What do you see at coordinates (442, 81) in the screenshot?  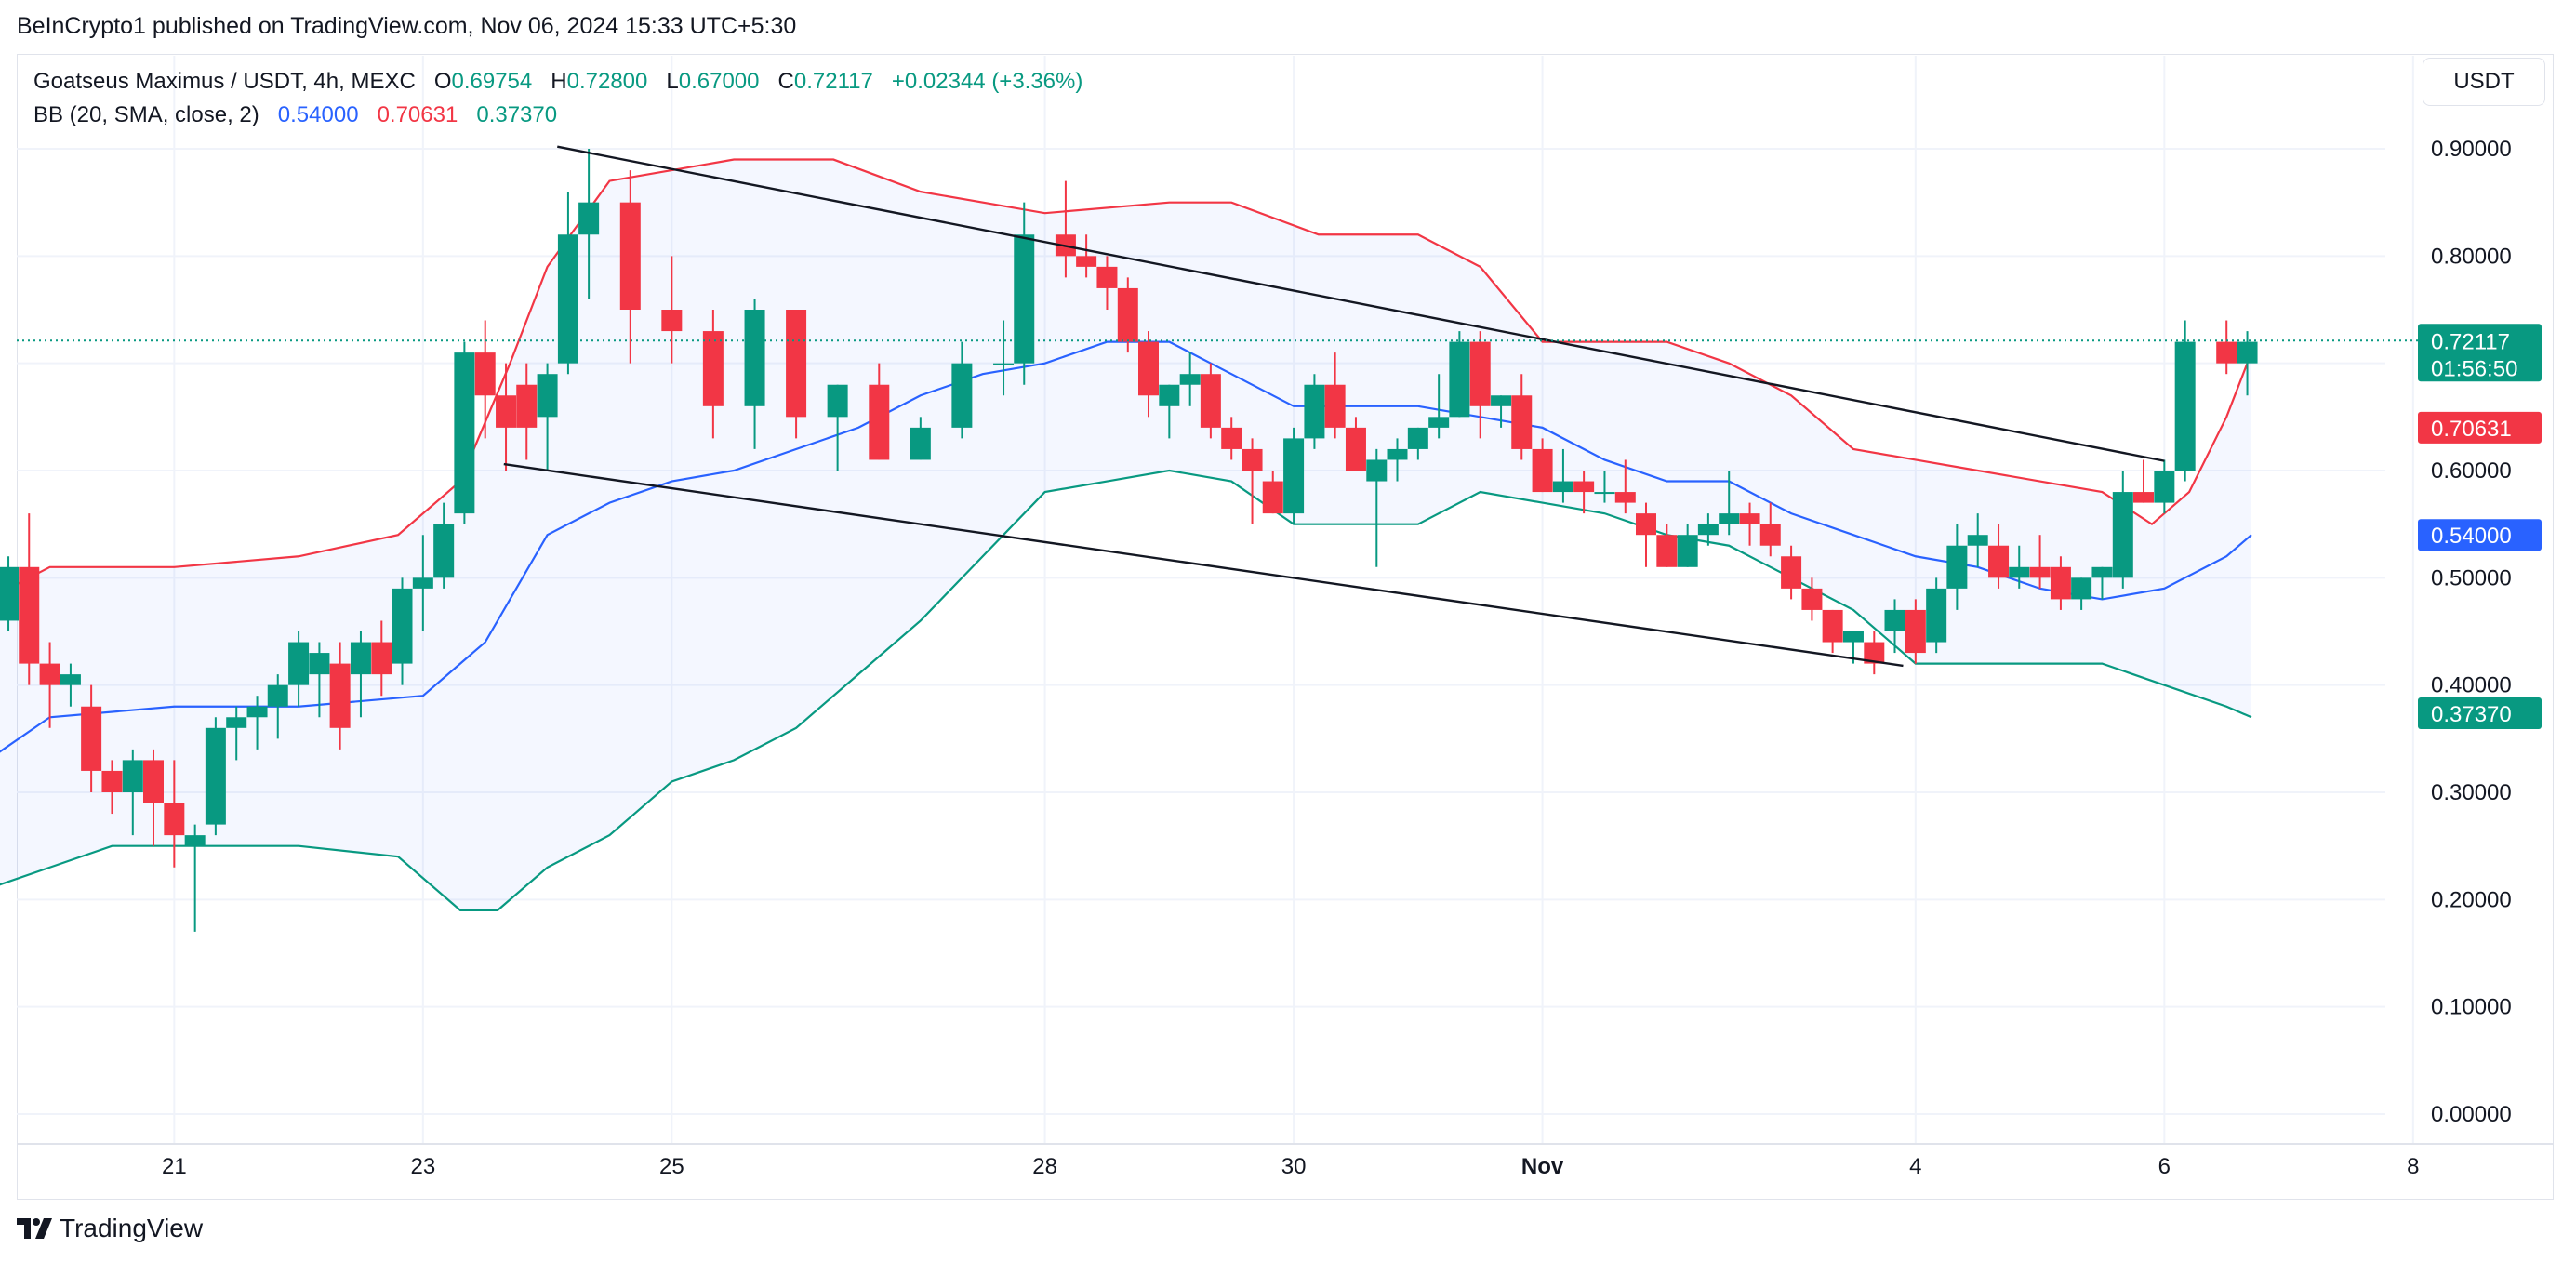 I see `open-label: O` at bounding box center [442, 81].